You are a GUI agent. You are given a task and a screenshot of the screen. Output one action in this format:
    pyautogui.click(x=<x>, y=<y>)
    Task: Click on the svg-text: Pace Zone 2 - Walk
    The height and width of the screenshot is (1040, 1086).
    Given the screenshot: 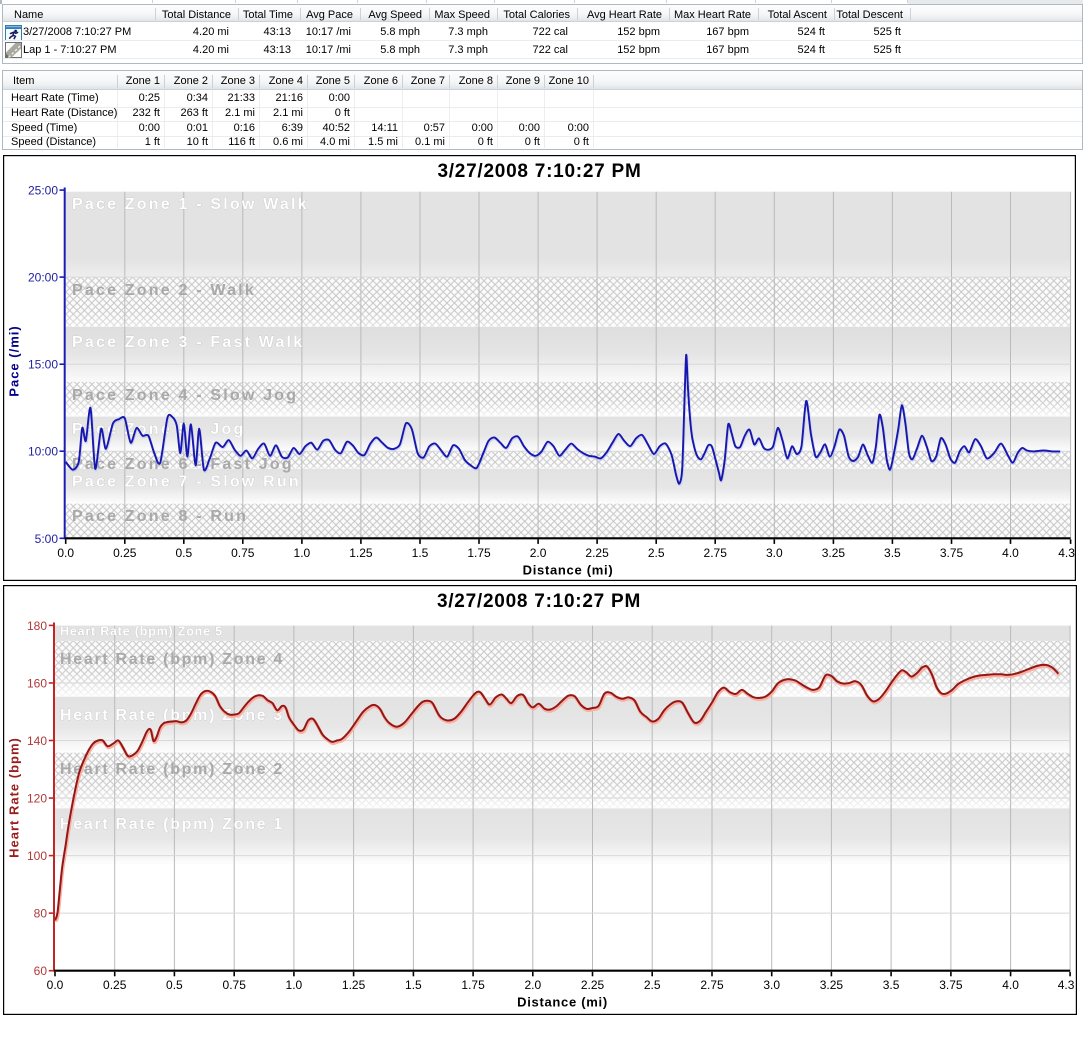 What is the action you would take?
    pyautogui.click(x=164, y=290)
    